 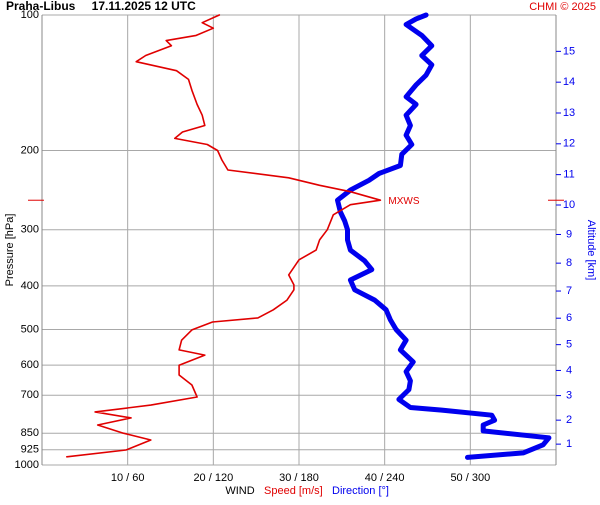 I want to click on x-tick-label: 40 / 240, so click(x=385, y=478).